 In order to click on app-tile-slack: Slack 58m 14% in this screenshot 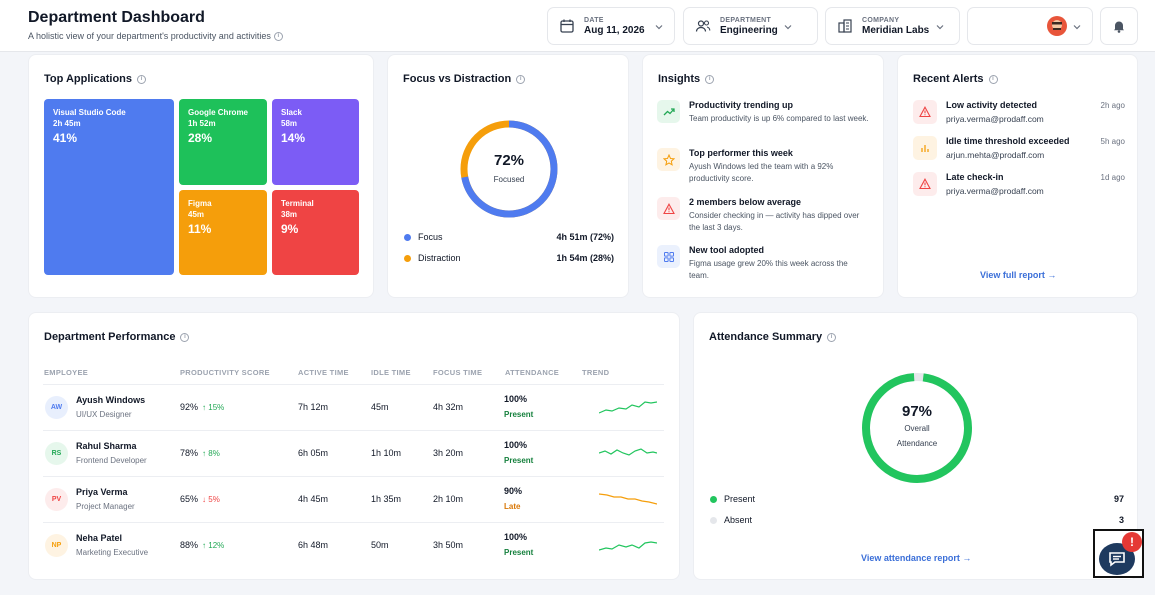, I will do `click(315, 142)`.